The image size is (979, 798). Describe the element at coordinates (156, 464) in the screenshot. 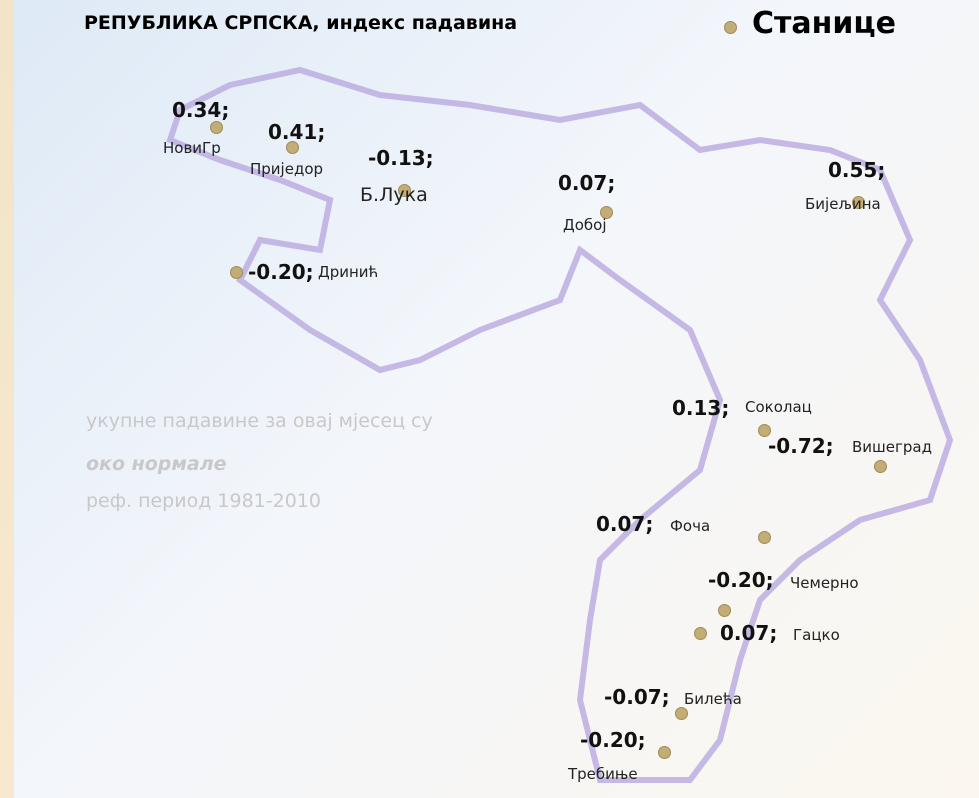

I see `note-line: око нормале` at that location.